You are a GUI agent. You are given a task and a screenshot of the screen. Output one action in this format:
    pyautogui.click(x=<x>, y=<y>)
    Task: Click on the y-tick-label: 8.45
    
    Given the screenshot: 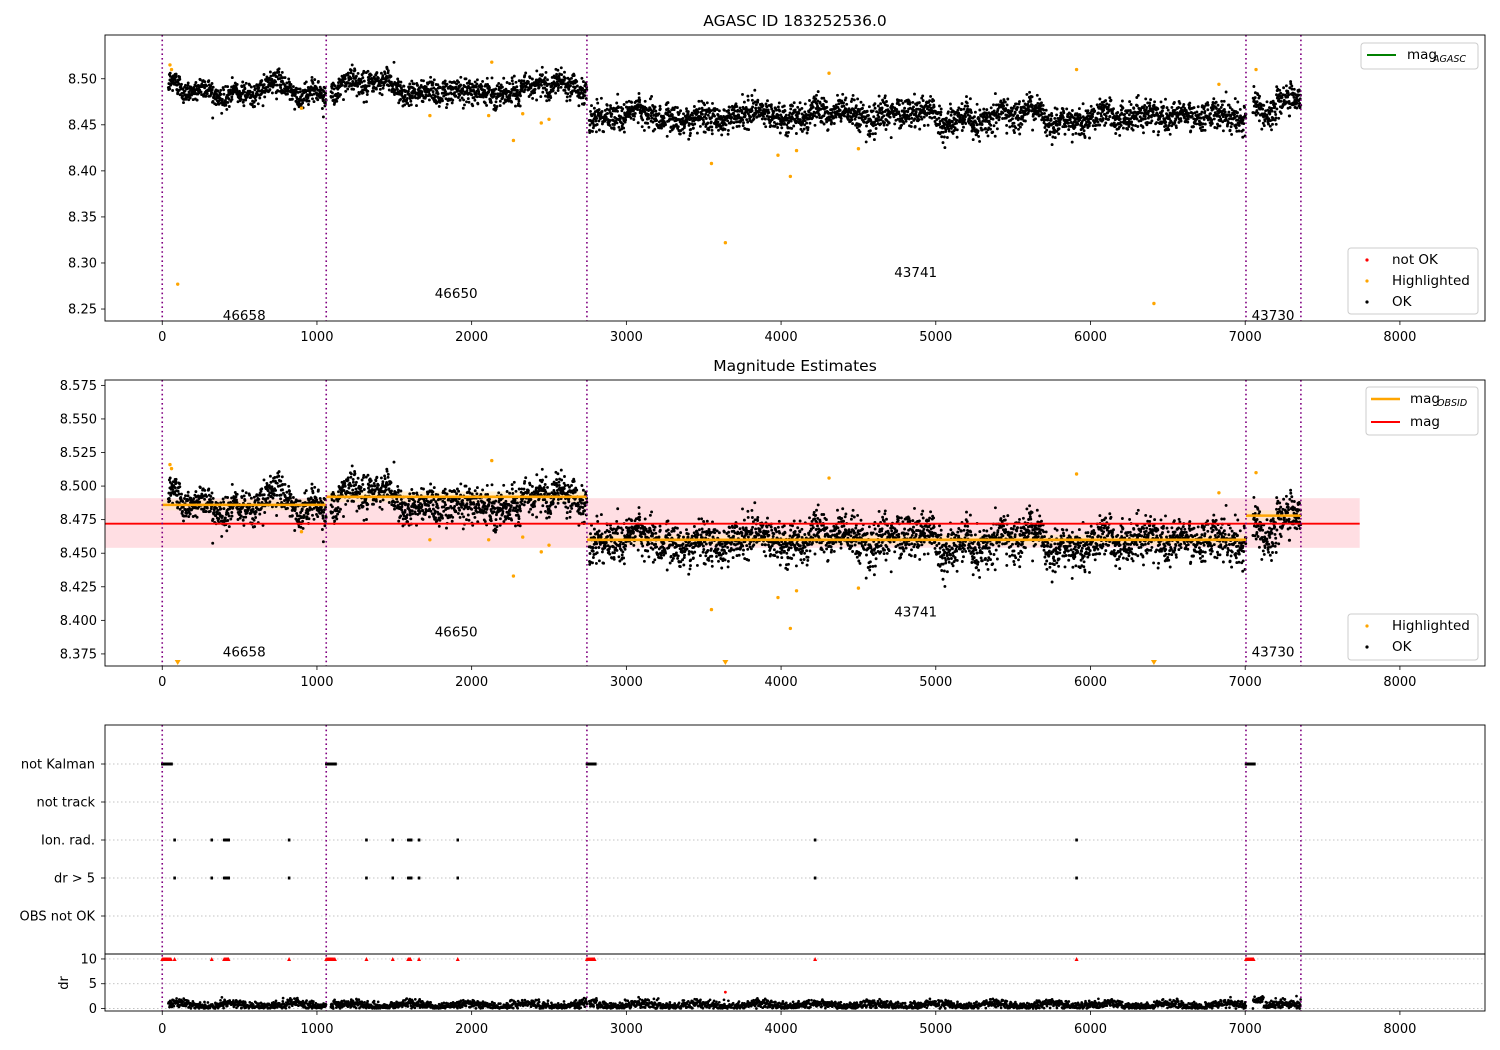 What is the action you would take?
    pyautogui.click(x=82, y=125)
    